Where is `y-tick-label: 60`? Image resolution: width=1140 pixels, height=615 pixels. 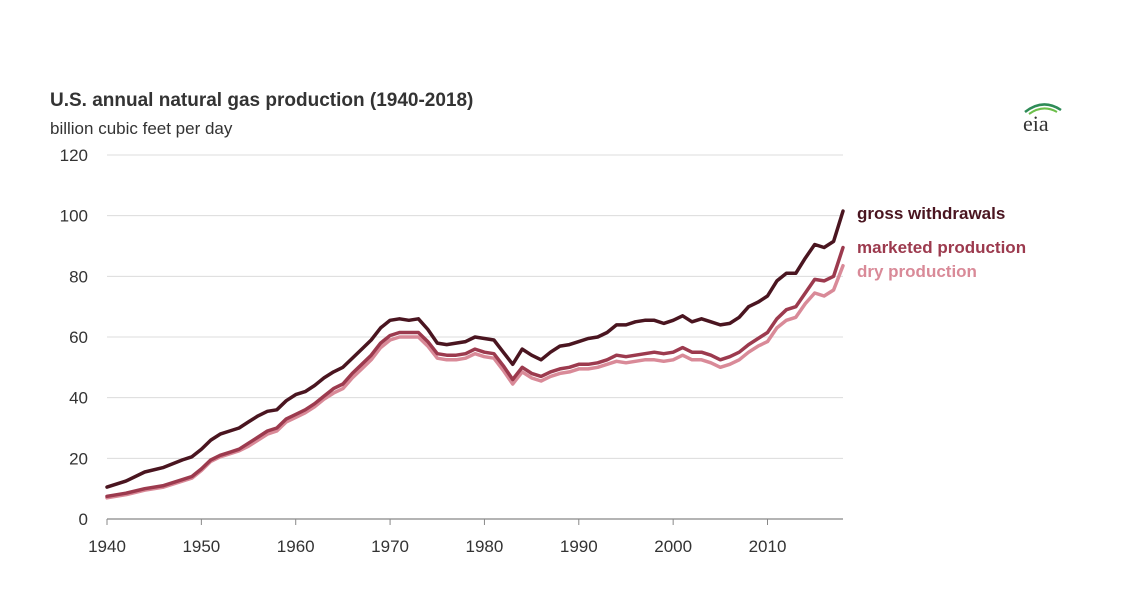 y-tick-label: 60 is located at coordinates (78, 337).